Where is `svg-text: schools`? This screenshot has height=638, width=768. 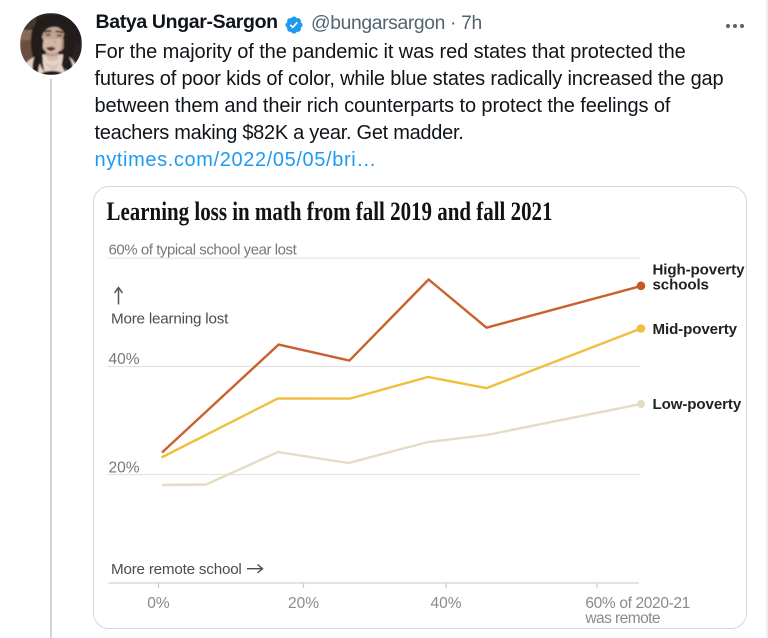
svg-text: schools is located at coordinates (681, 284).